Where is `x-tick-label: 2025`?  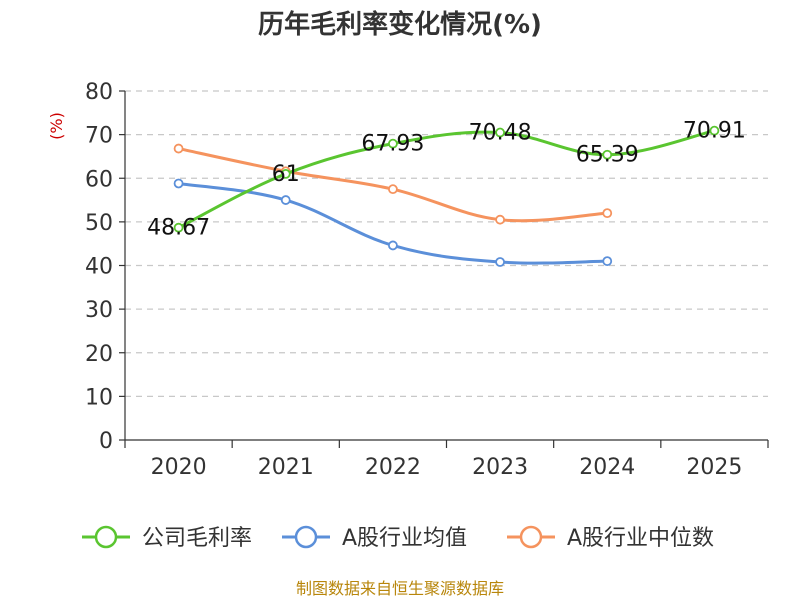 x-tick-label: 2025 is located at coordinates (714, 467).